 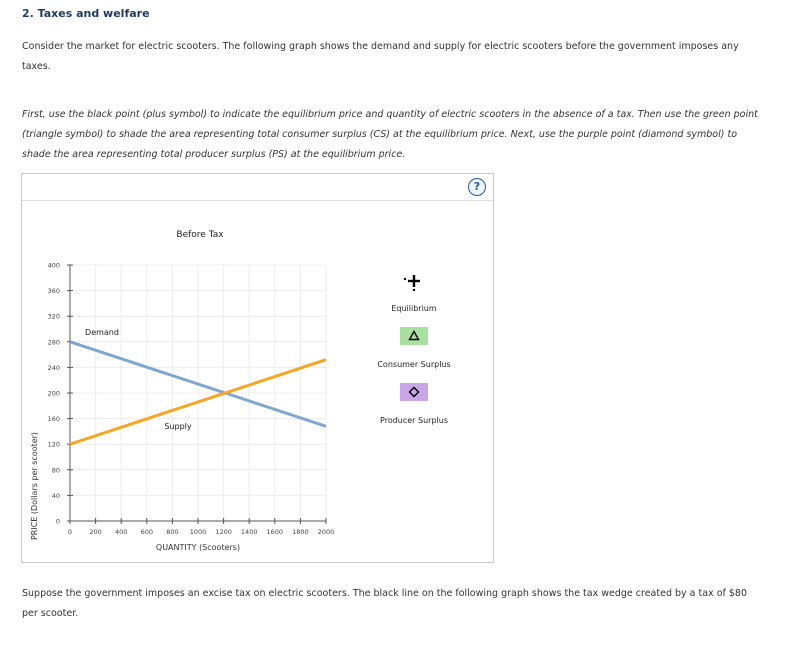 I want to click on y-tick-label: 40, so click(x=56, y=496).